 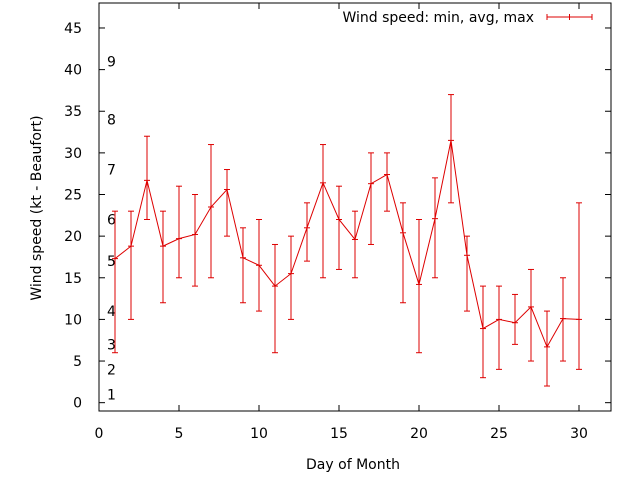 What do you see at coordinates (111, 370) in the screenshot?
I see `beaufort-label: 2` at bounding box center [111, 370].